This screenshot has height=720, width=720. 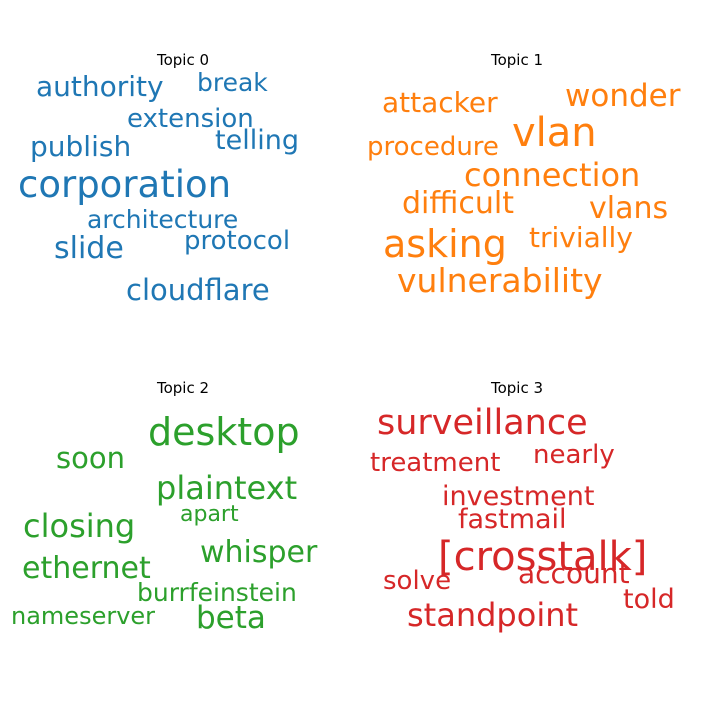 I want to click on topic-3-word: [crosstalk], so click(x=543, y=557).